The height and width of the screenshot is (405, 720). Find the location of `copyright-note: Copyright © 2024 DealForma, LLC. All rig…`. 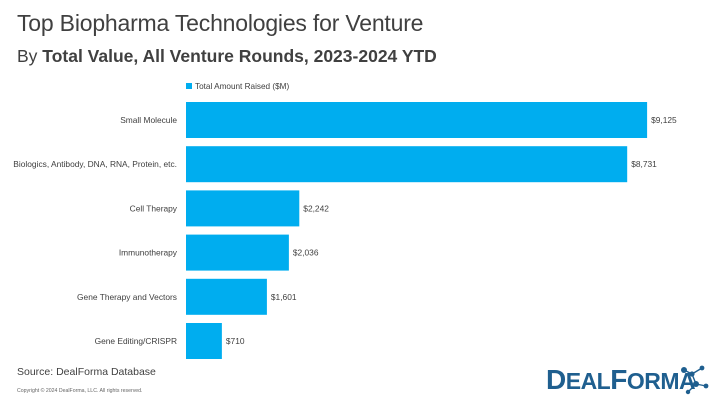

copyright-note: Copyright © 2024 DealForma, LLC. All rig… is located at coordinates (80, 391).